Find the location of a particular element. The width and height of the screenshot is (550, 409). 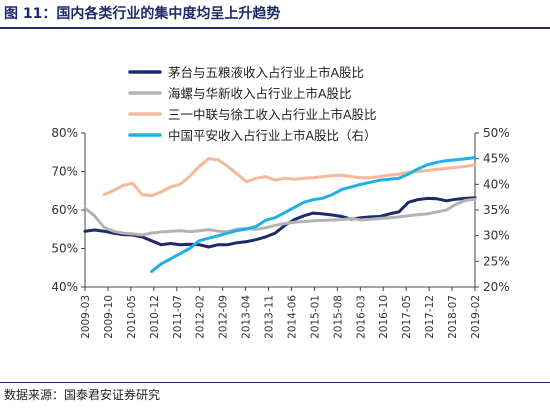

x-tick-label: 2012-09 is located at coordinates (224, 317).